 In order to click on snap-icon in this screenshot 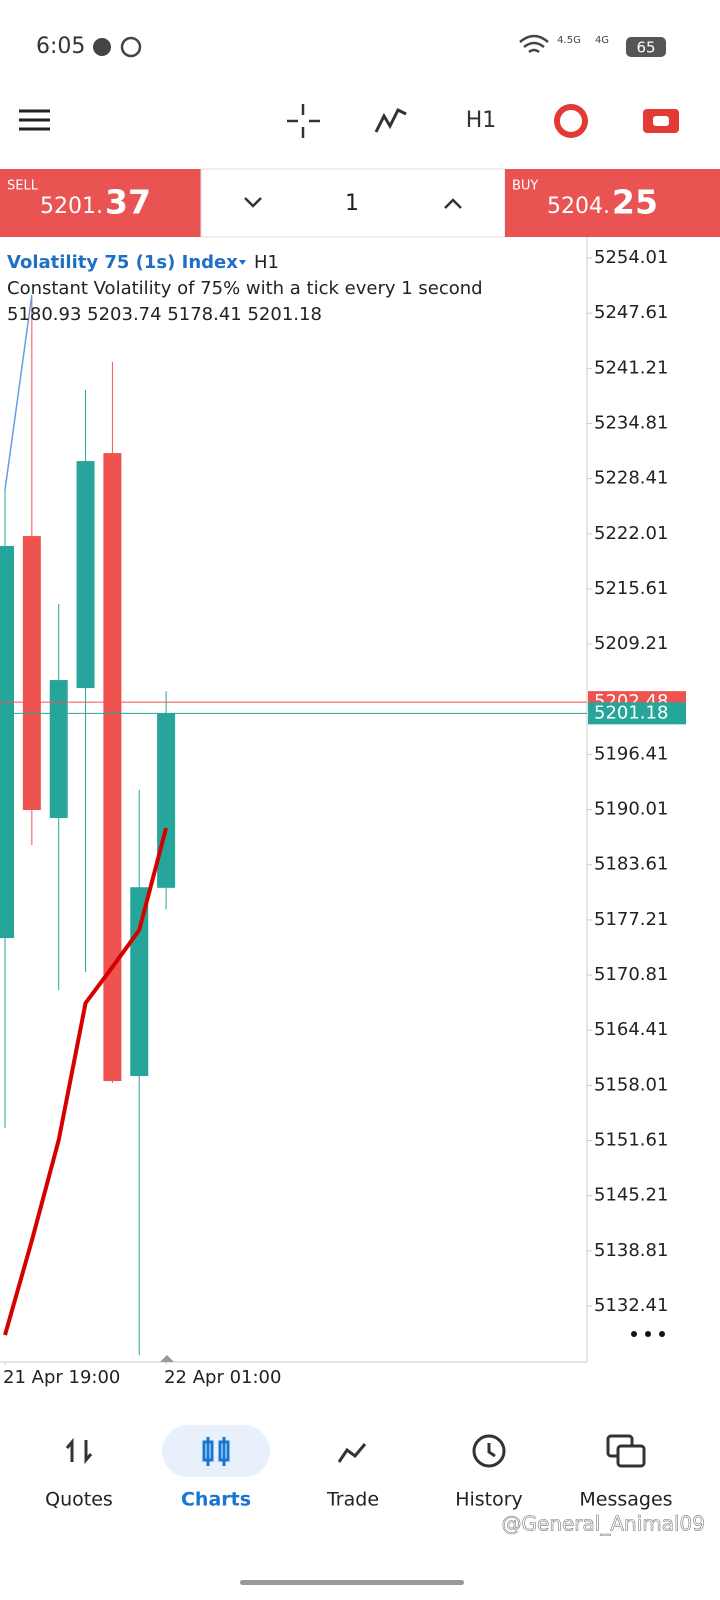, I will do `click(102, 47)`.